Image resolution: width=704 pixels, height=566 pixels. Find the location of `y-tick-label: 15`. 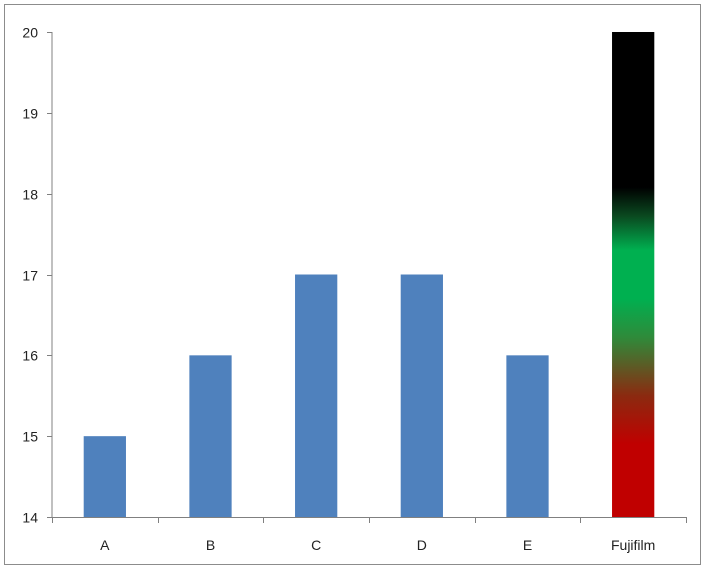

y-tick-label: 15 is located at coordinates (30, 437).